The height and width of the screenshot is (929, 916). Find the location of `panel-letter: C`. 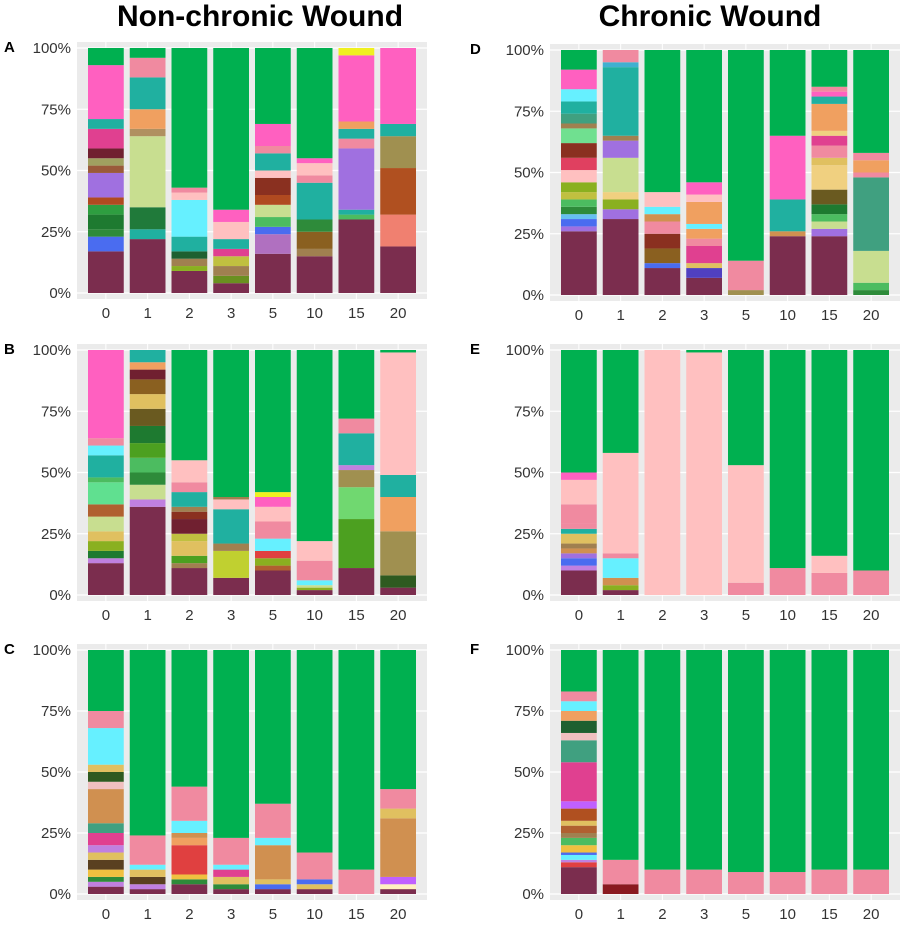

panel-letter: C is located at coordinates (9, 649).